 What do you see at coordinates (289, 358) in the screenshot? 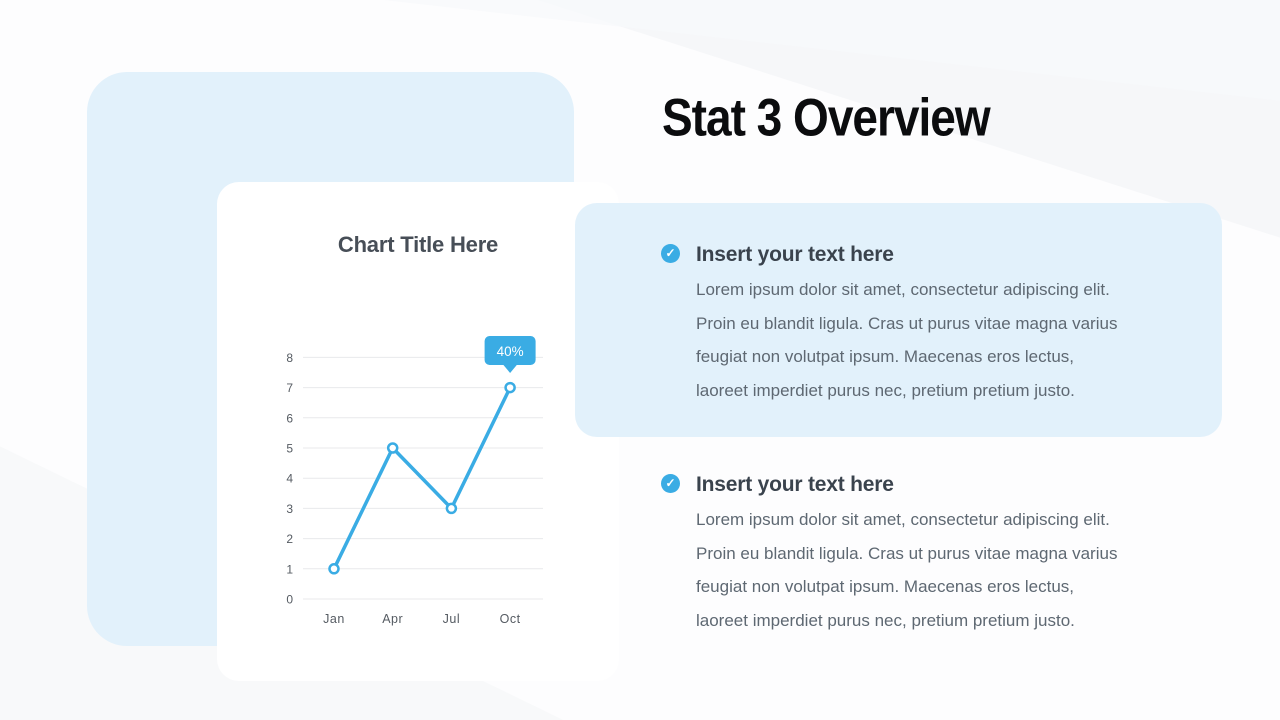
I see `svg-text: 8` at bounding box center [289, 358].